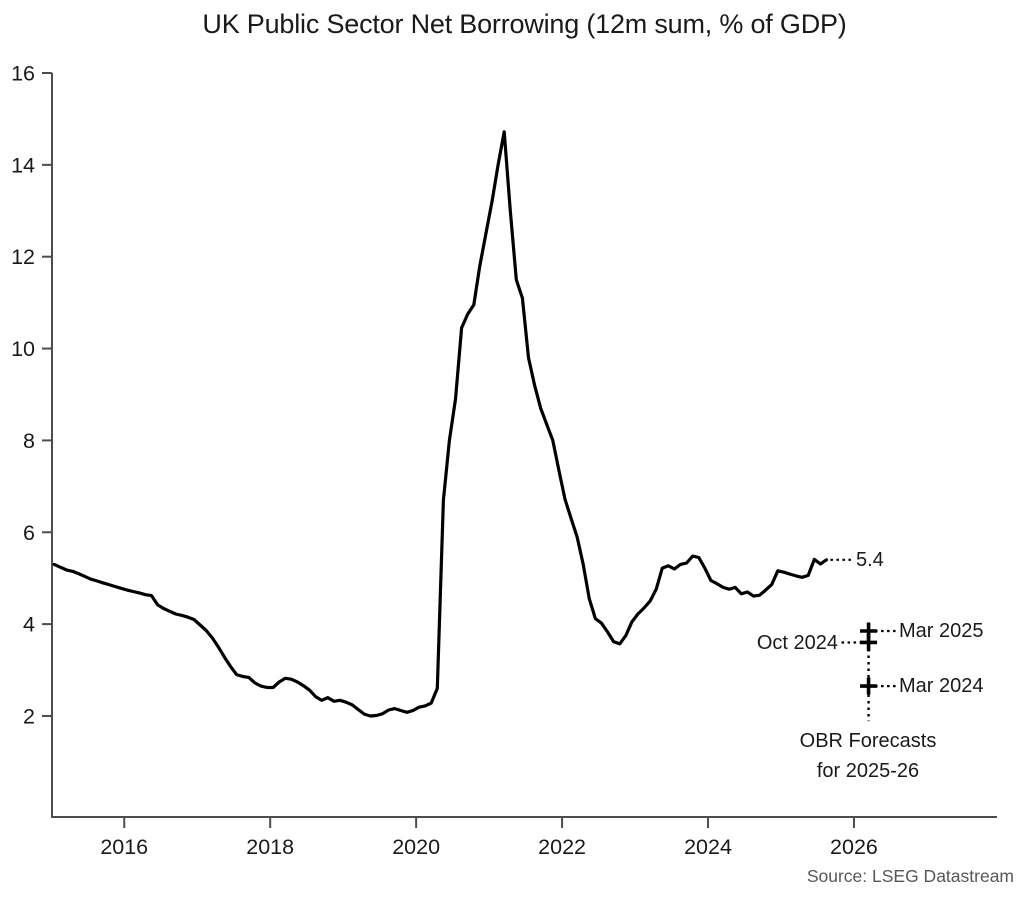  I want to click on end-value-label: 5.4, so click(870, 560).